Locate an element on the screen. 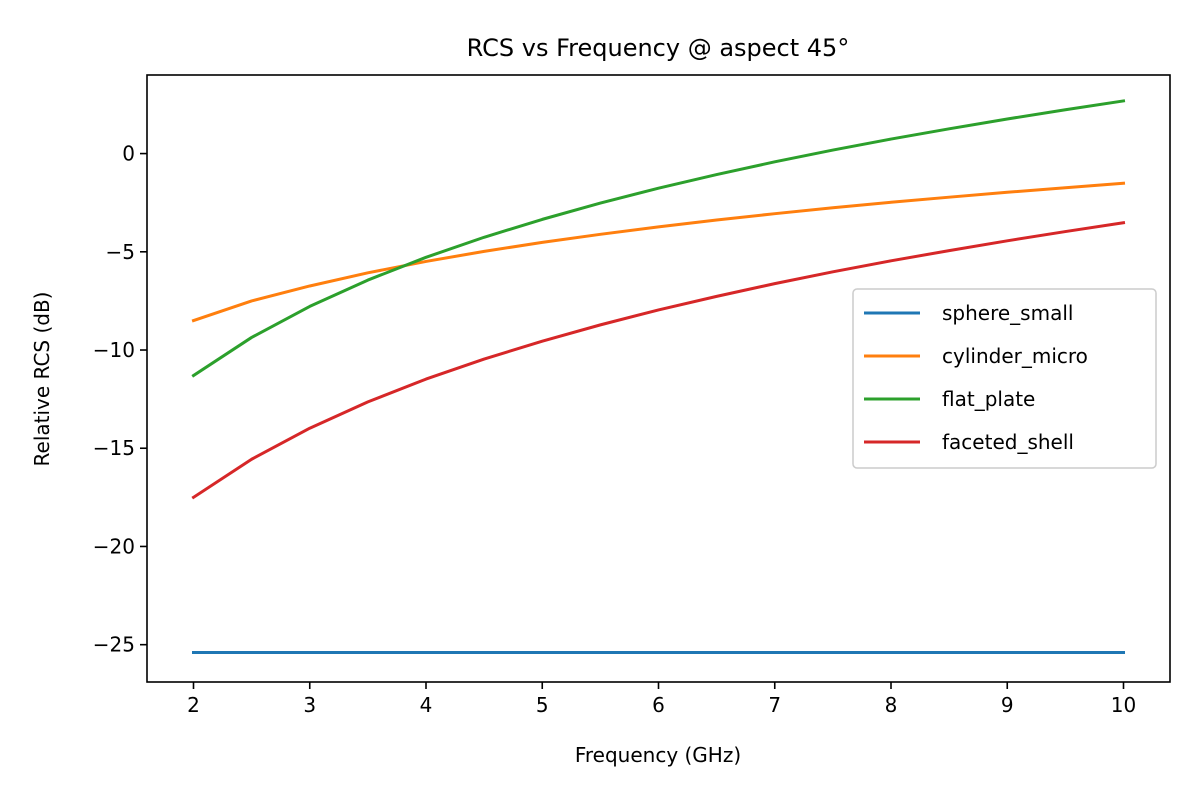  y-tick-label: −25 is located at coordinates (114, 645).